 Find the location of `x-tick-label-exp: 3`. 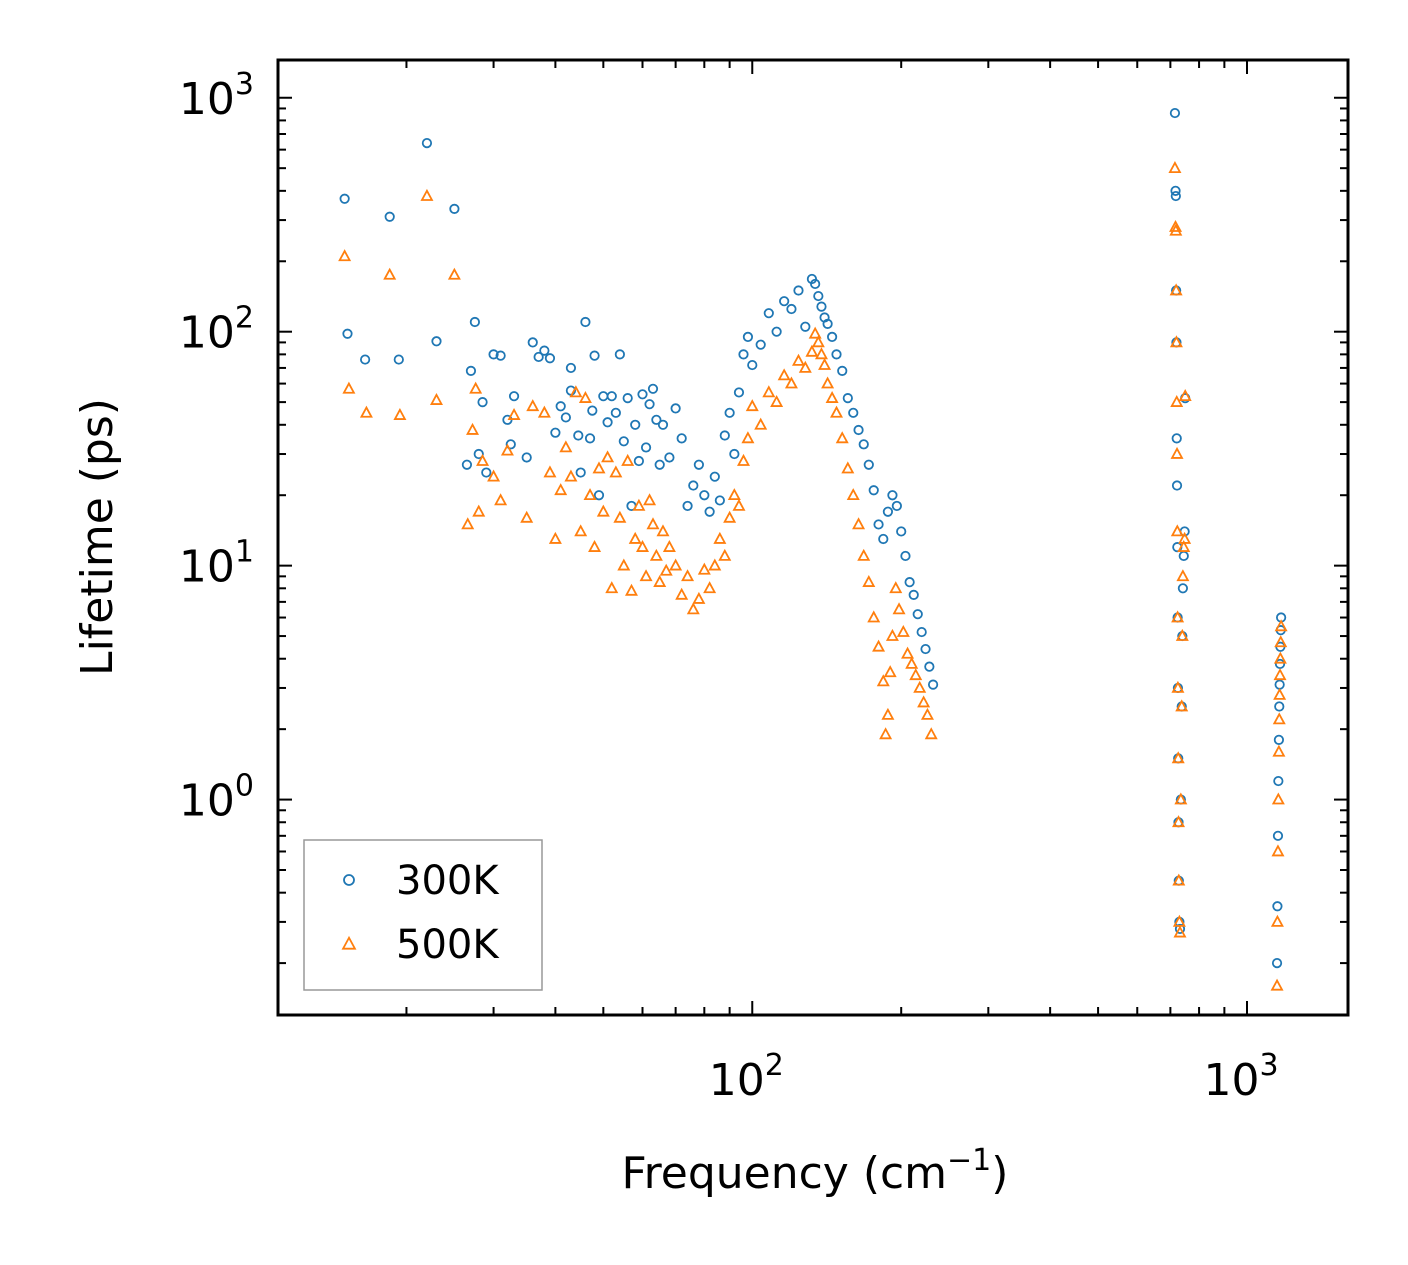

x-tick-label-exp: 3 is located at coordinates (1268, 1065).